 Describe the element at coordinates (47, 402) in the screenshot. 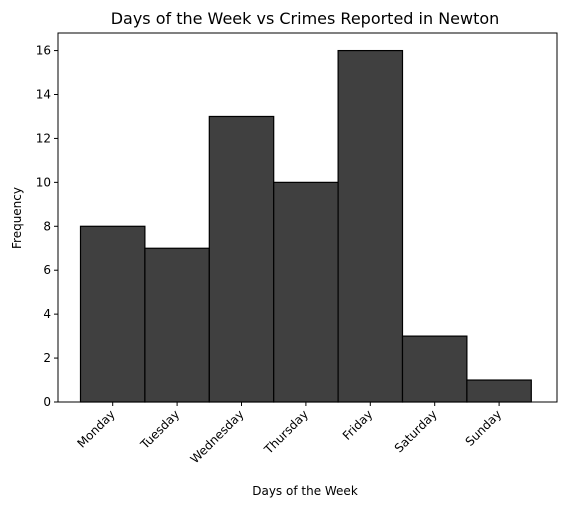

I see `y-tick-label: 0` at that location.